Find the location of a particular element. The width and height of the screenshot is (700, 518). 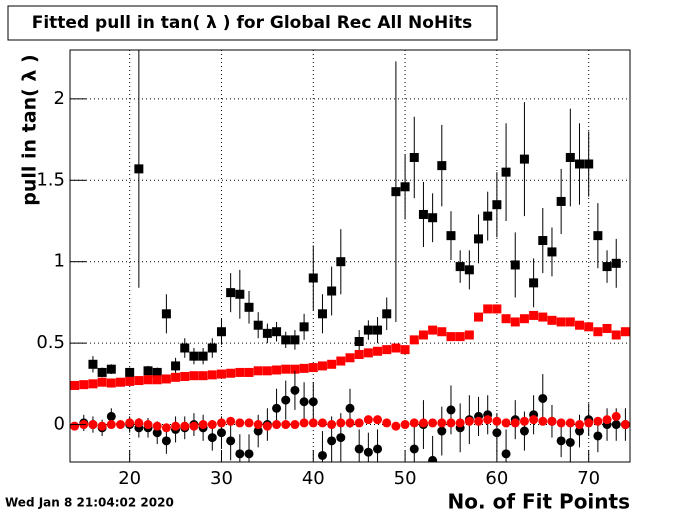

x-tick-label: 70 is located at coordinates (588, 478).